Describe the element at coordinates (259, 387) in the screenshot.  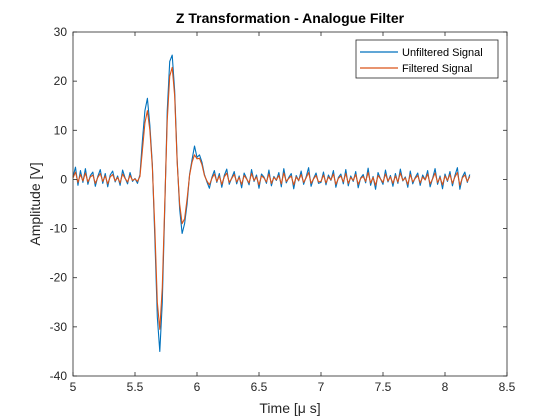
I see `x-tick-label: 6.5` at that location.